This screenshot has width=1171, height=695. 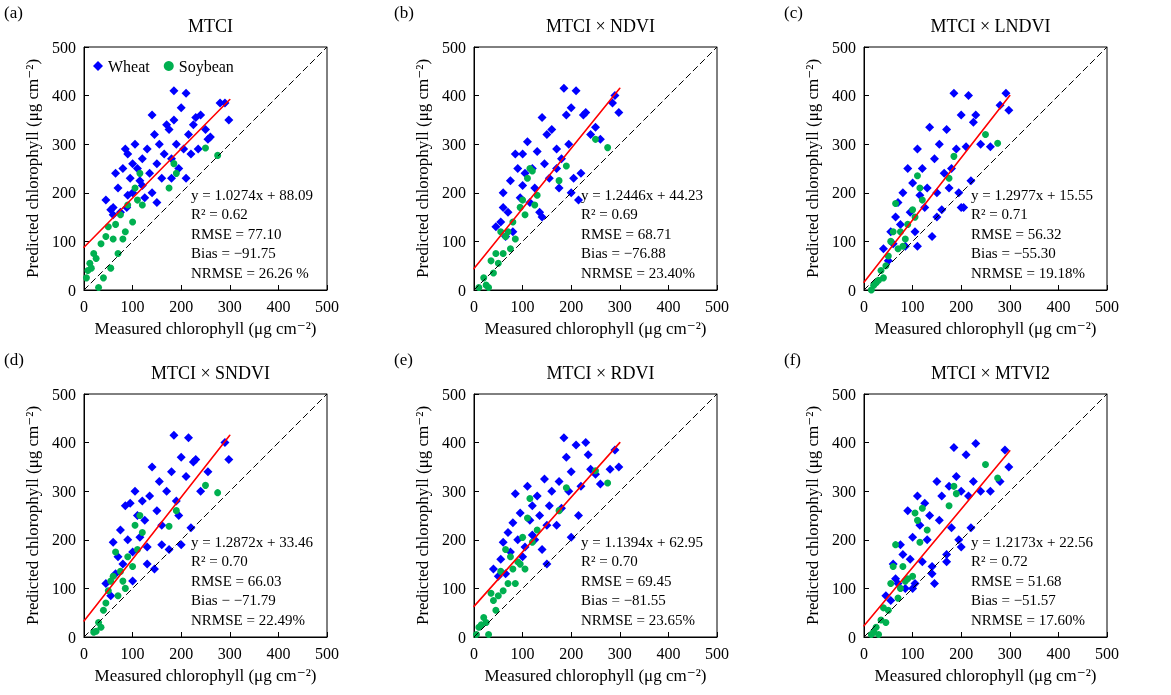 What do you see at coordinates (638, 619) in the screenshot?
I see `annotation: NRMSE = 23.65%` at bounding box center [638, 619].